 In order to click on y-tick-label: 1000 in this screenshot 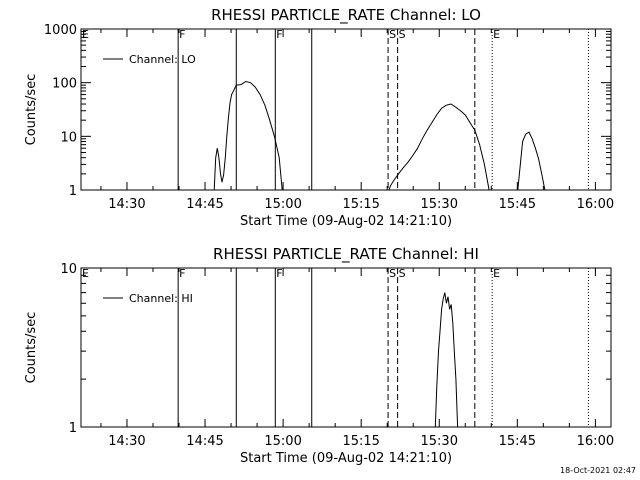, I will do `click(60, 30)`.